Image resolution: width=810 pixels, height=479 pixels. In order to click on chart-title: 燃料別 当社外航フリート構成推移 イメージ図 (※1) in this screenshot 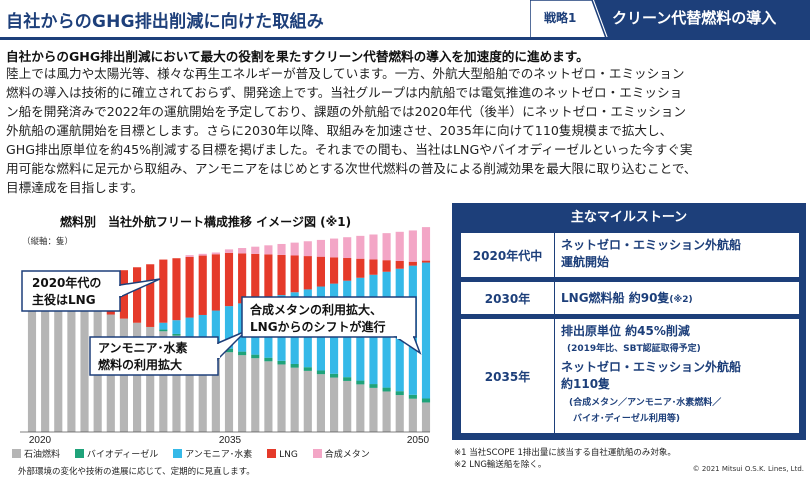, I will do `click(206, 222)`.